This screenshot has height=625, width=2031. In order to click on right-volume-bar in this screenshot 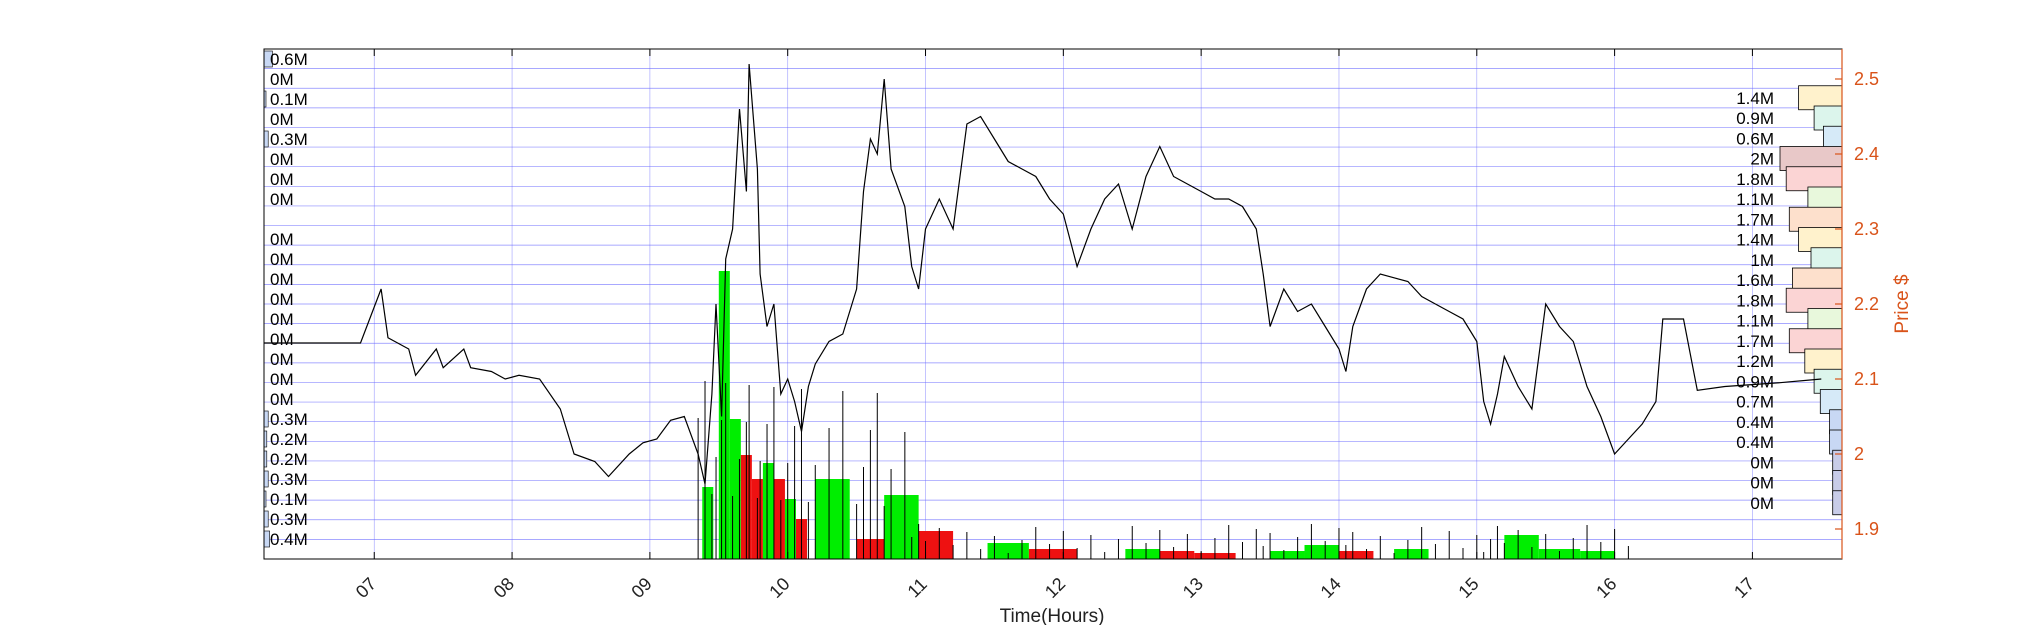, I will do `click(1837, 503)`.